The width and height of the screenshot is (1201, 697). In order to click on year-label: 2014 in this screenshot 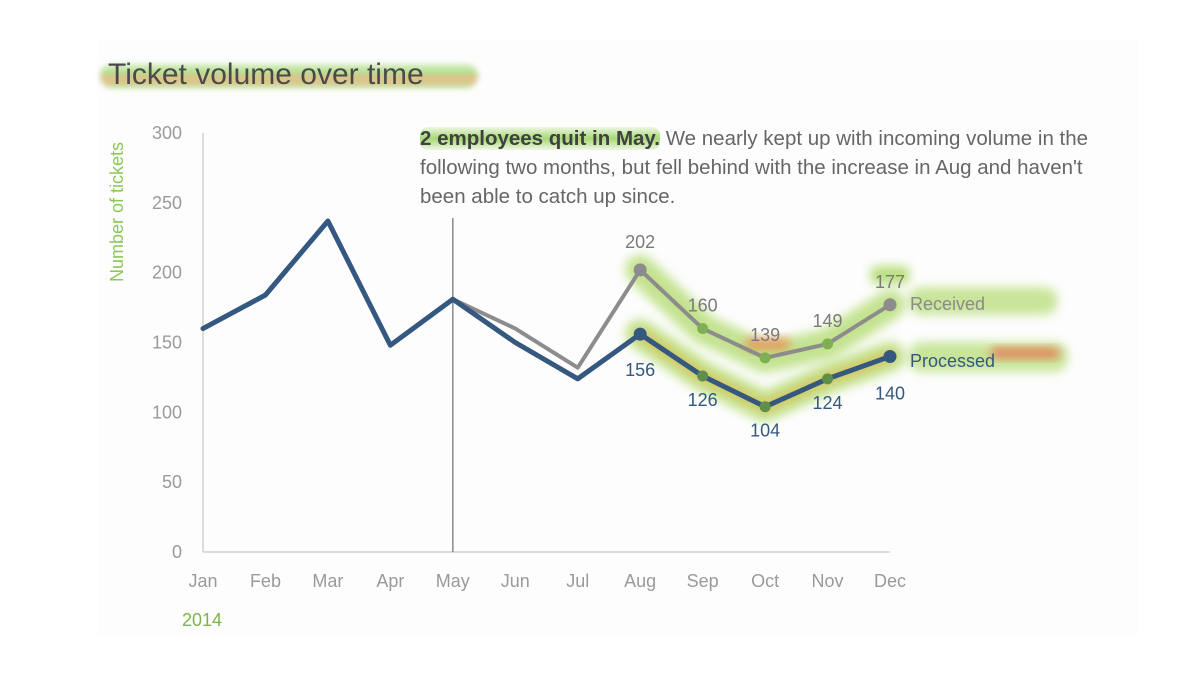, I will do `click(202, 620)`.